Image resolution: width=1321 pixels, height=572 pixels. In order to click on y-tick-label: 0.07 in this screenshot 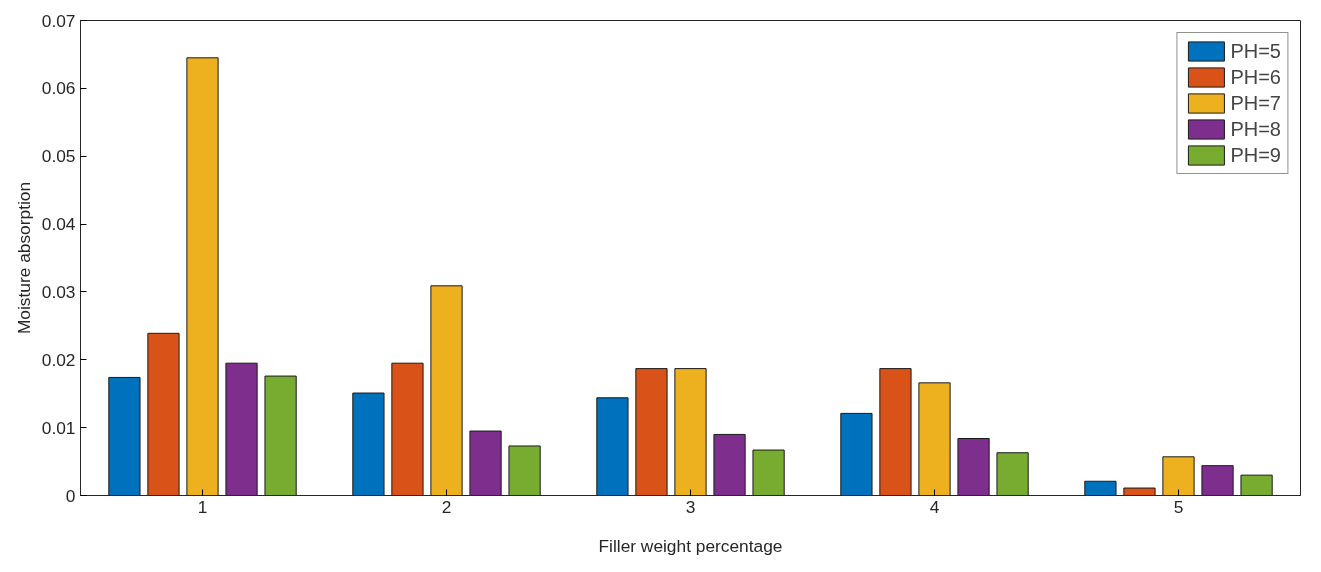, I will do `click(58, 20)`.